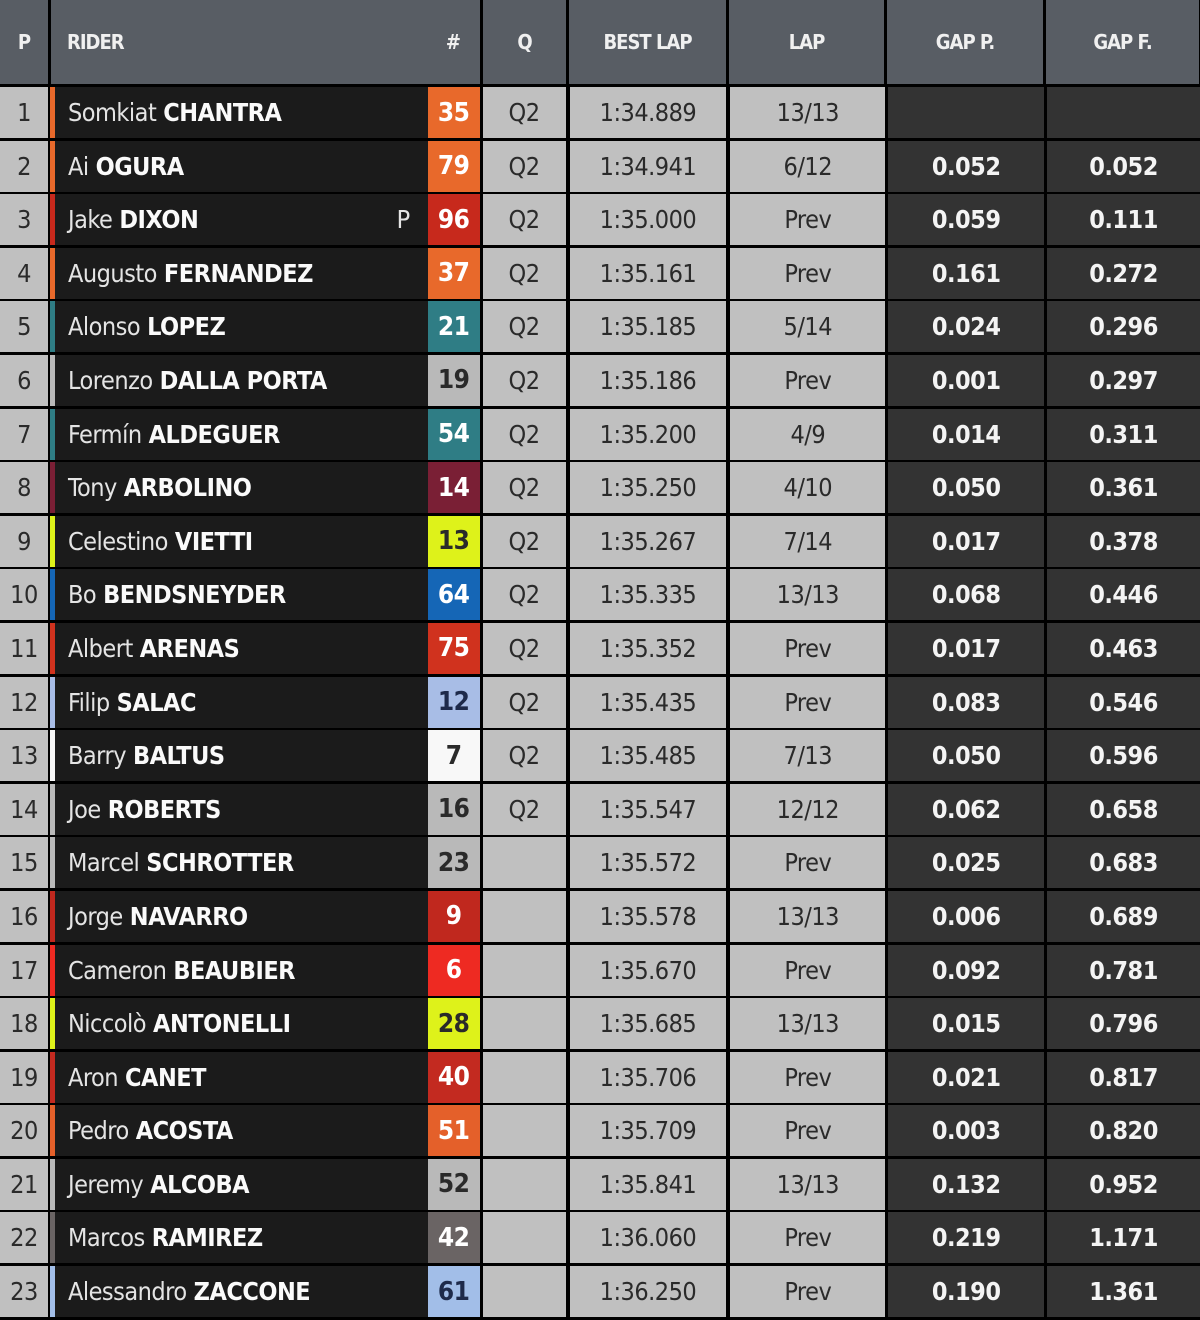  Describe the element at coordinates (238, 1131) in the screenshot. I see `rider-cell: Pedro ACOSTA` at that location.